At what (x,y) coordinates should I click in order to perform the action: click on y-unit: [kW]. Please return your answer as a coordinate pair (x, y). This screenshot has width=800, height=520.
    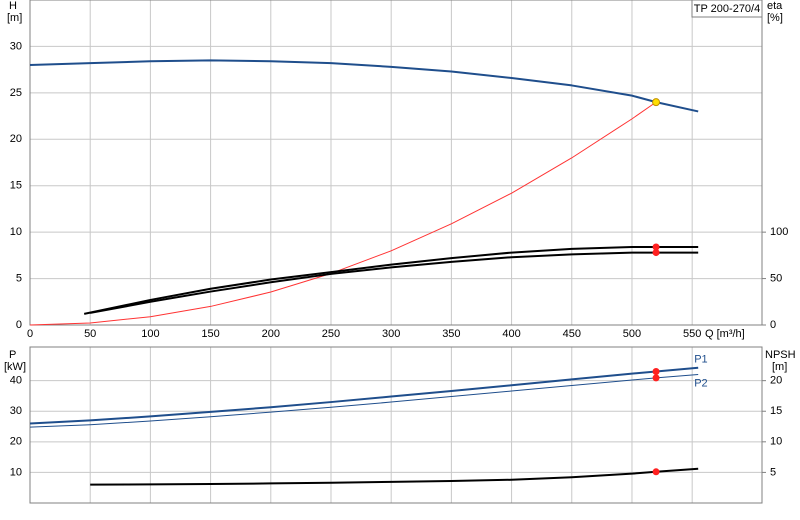
    Looking at the image, I should click on (15, 367).